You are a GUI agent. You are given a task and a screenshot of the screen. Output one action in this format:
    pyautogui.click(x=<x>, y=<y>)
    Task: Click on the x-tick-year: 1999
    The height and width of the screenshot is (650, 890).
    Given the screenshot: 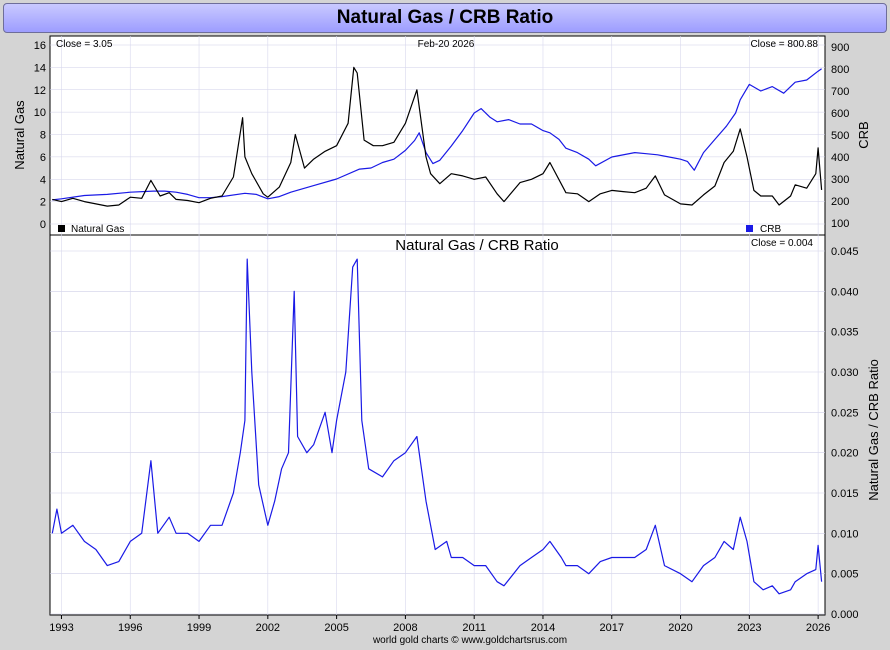 What is the action you would take?
    pyautogui.click(x=199, y=628)
    